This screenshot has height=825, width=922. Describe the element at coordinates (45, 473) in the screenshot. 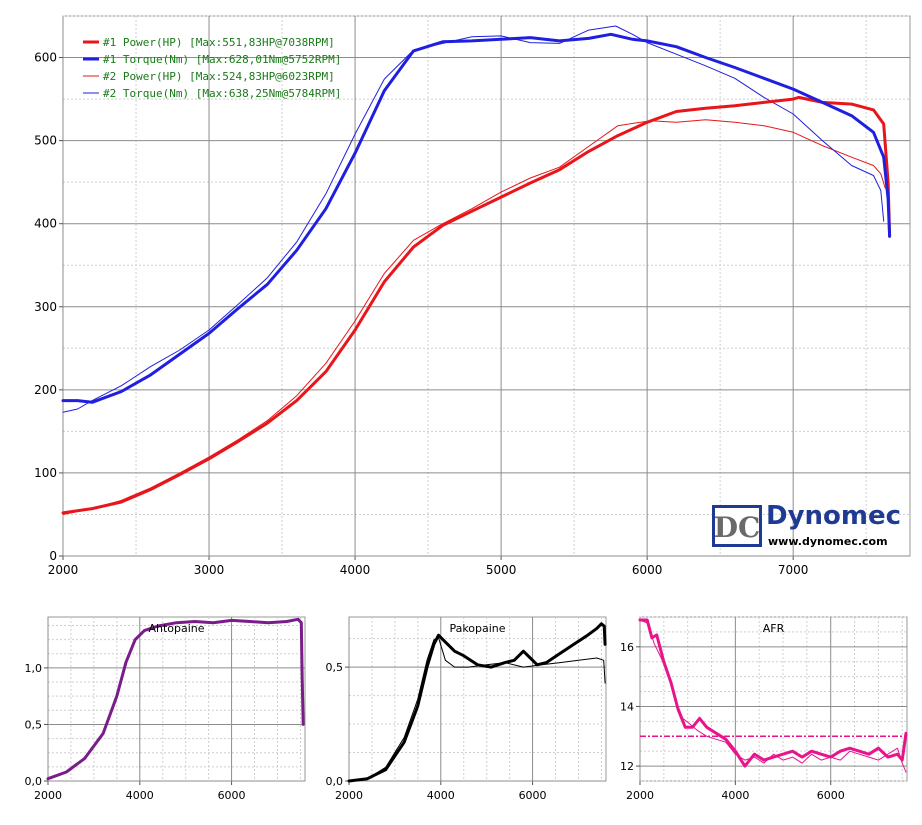

I see `y-tick-label: 100` at that location.